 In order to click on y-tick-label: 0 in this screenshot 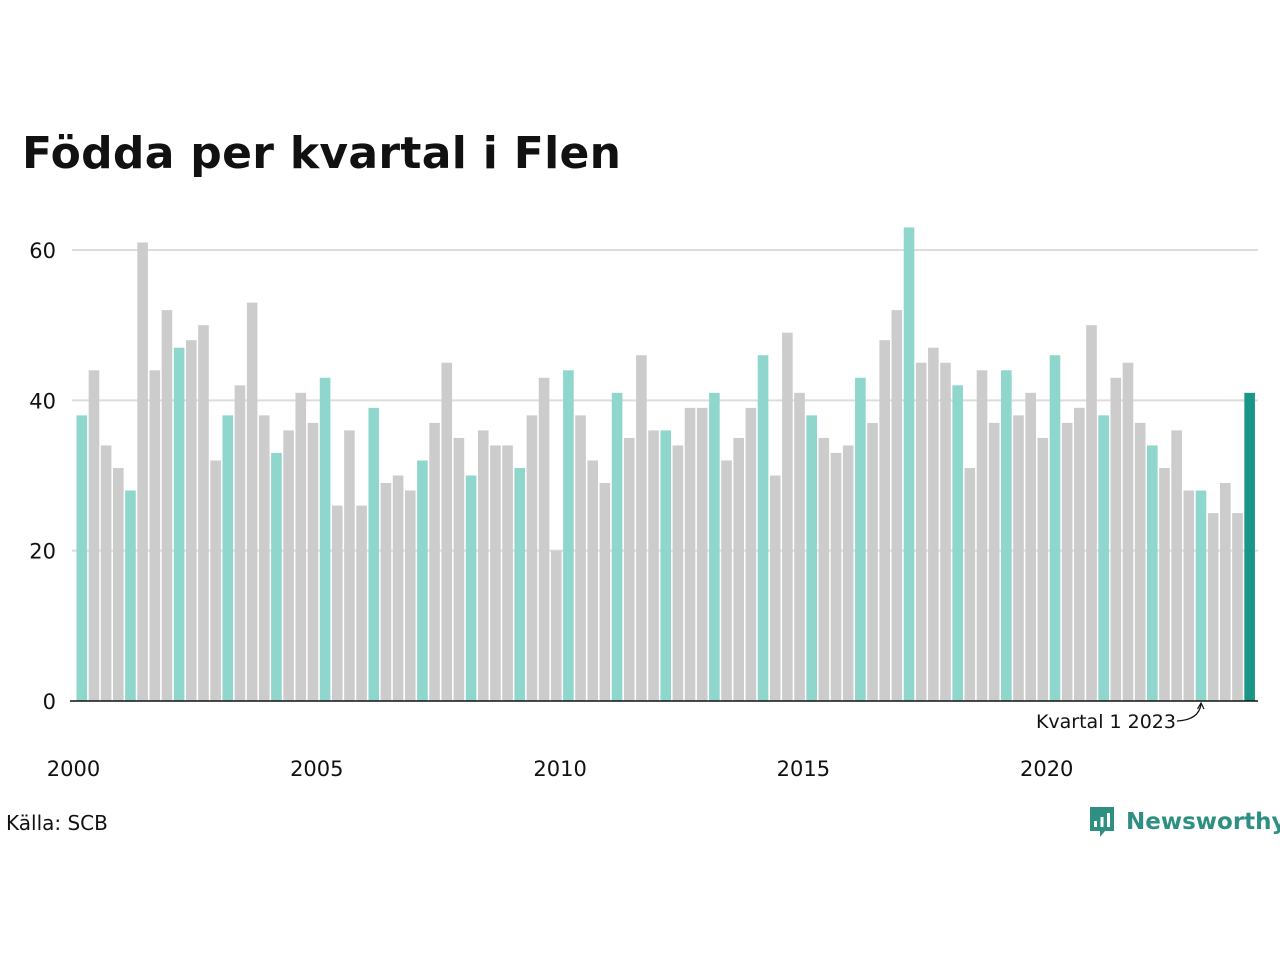, I will do `click(49, 702)`.